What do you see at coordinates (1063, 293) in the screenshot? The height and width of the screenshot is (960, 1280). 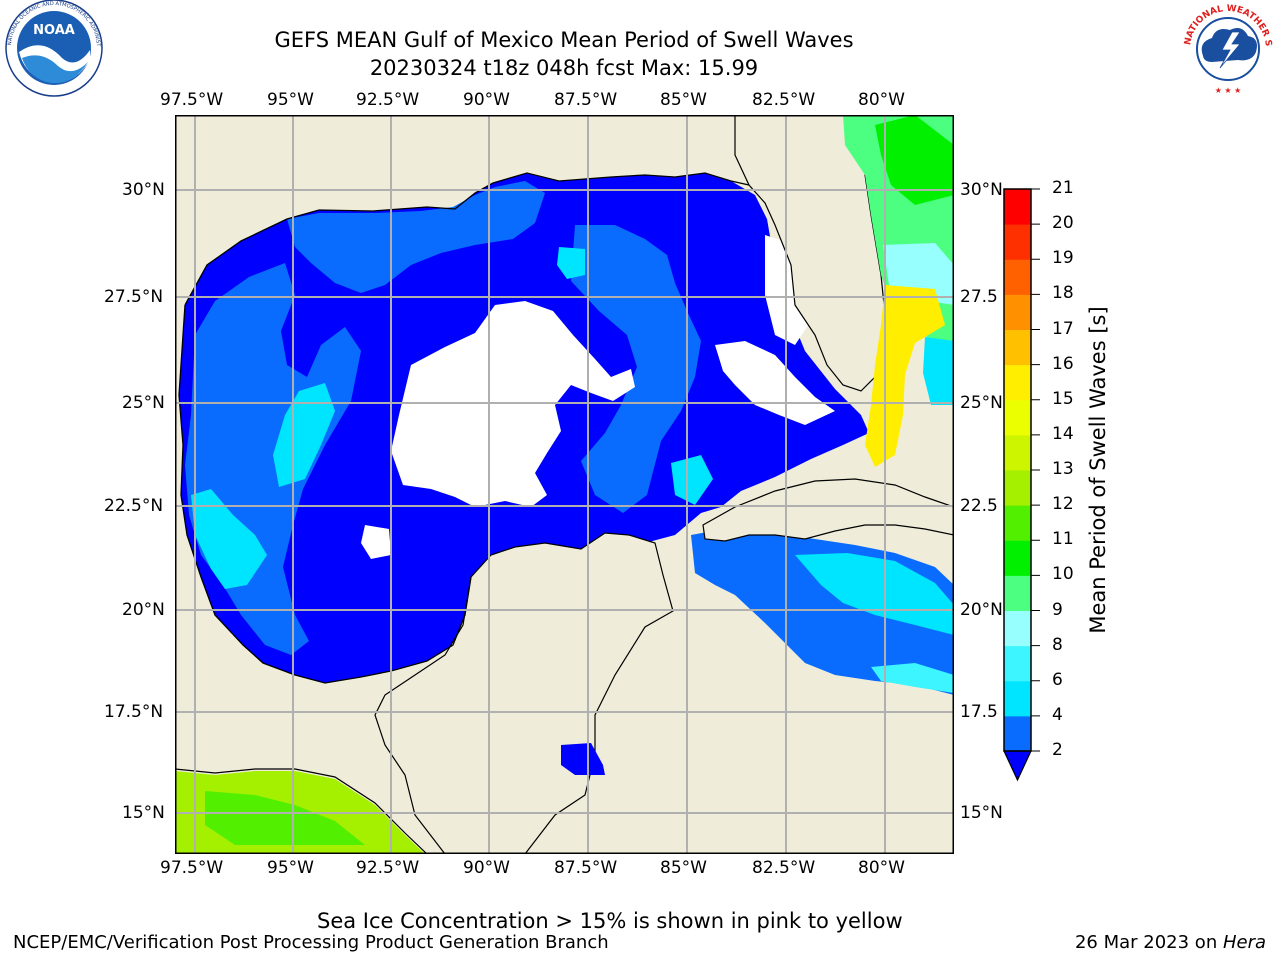 I see `colorbar-tick-label: 18` at bounding box center [1063, 293].